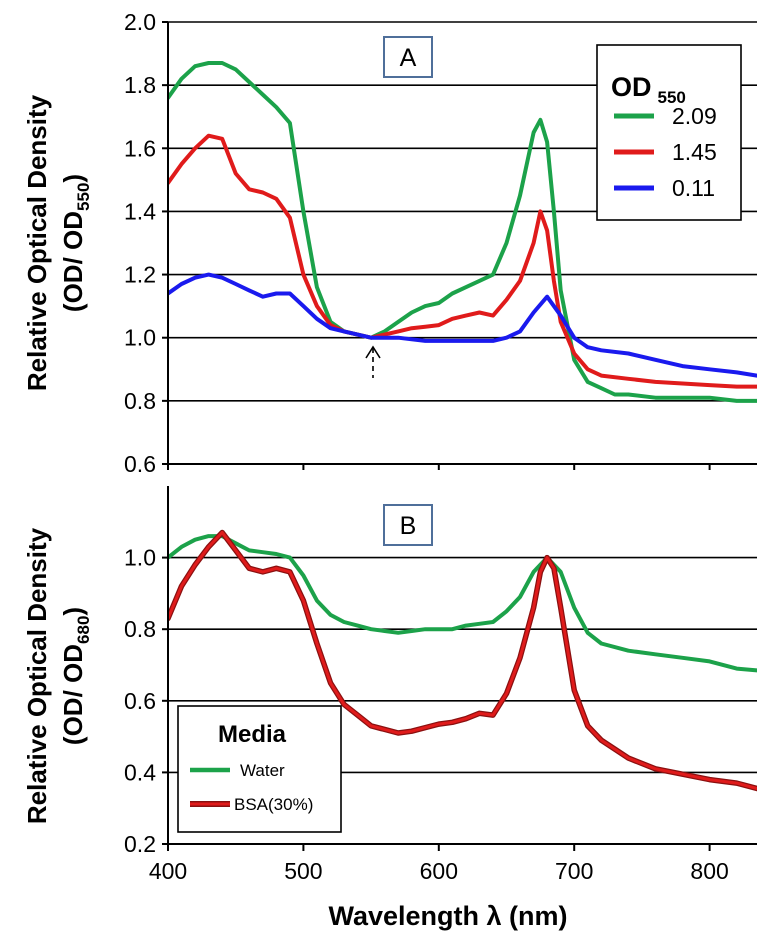  What do you see at coordinates (140, 148) in the screenshot?
I see `panel-a-y-tick-label: 1.6` at bounding box center [140, 148].